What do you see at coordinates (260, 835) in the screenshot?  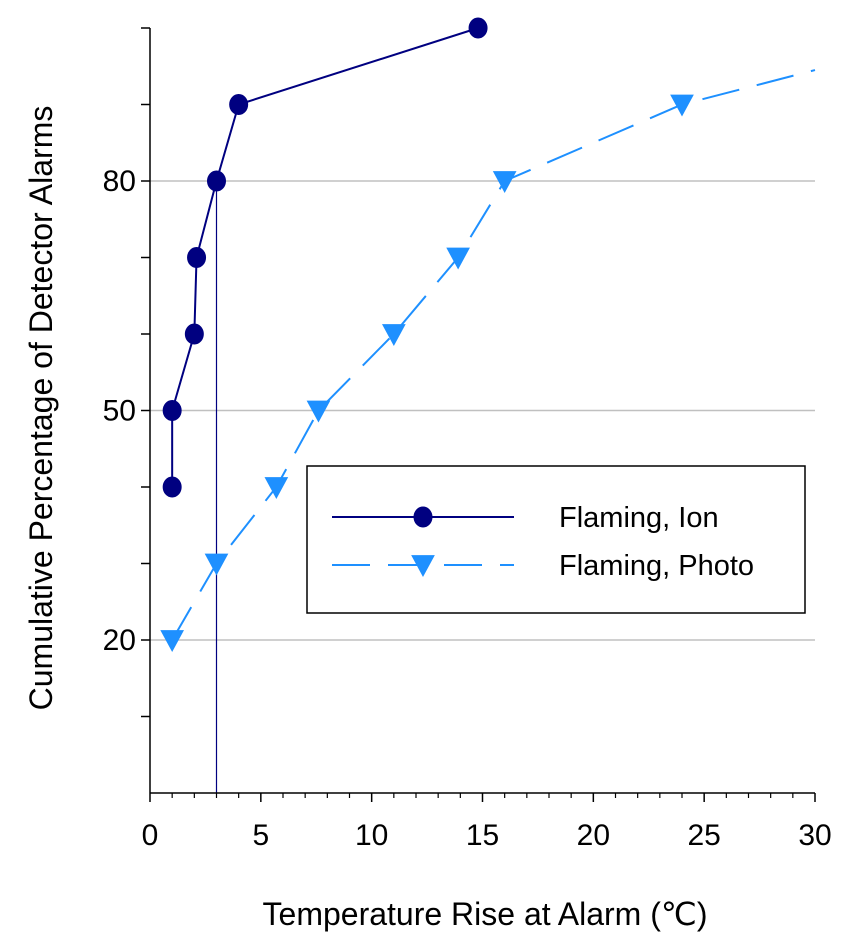 I see `x-tick-label: 5` at bounding box center [260, 835].